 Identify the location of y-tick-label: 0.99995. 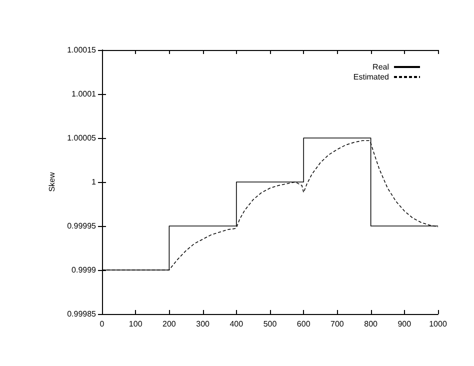
(82, 226).